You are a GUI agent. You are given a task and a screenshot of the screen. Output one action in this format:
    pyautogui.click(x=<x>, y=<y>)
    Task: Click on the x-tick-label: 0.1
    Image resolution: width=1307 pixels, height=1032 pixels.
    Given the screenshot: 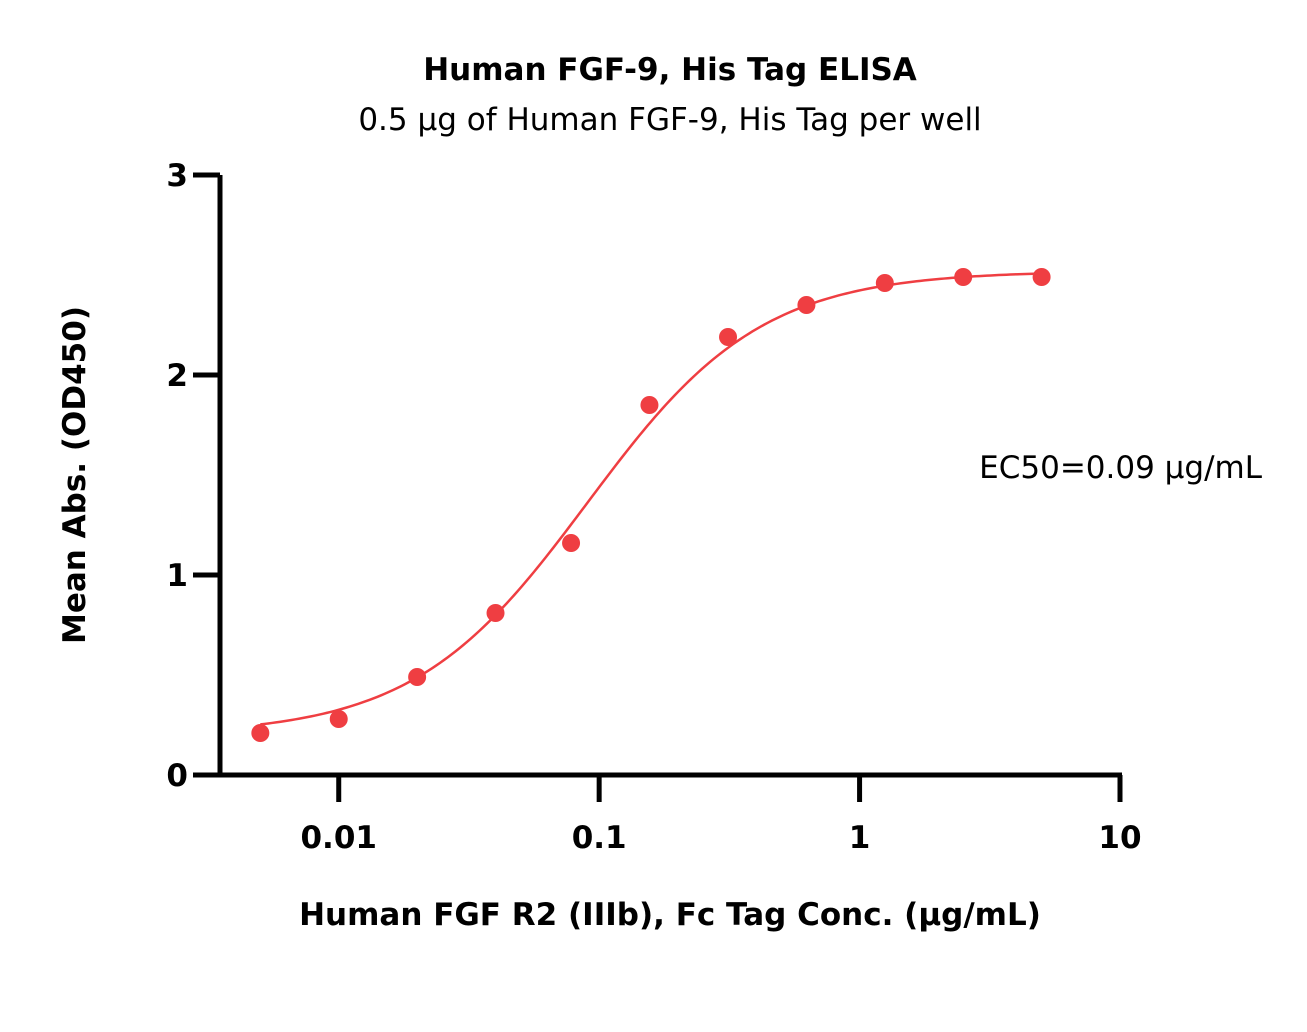 What is the action you would take?
    pyautogui.click(x=599, y=838)
    